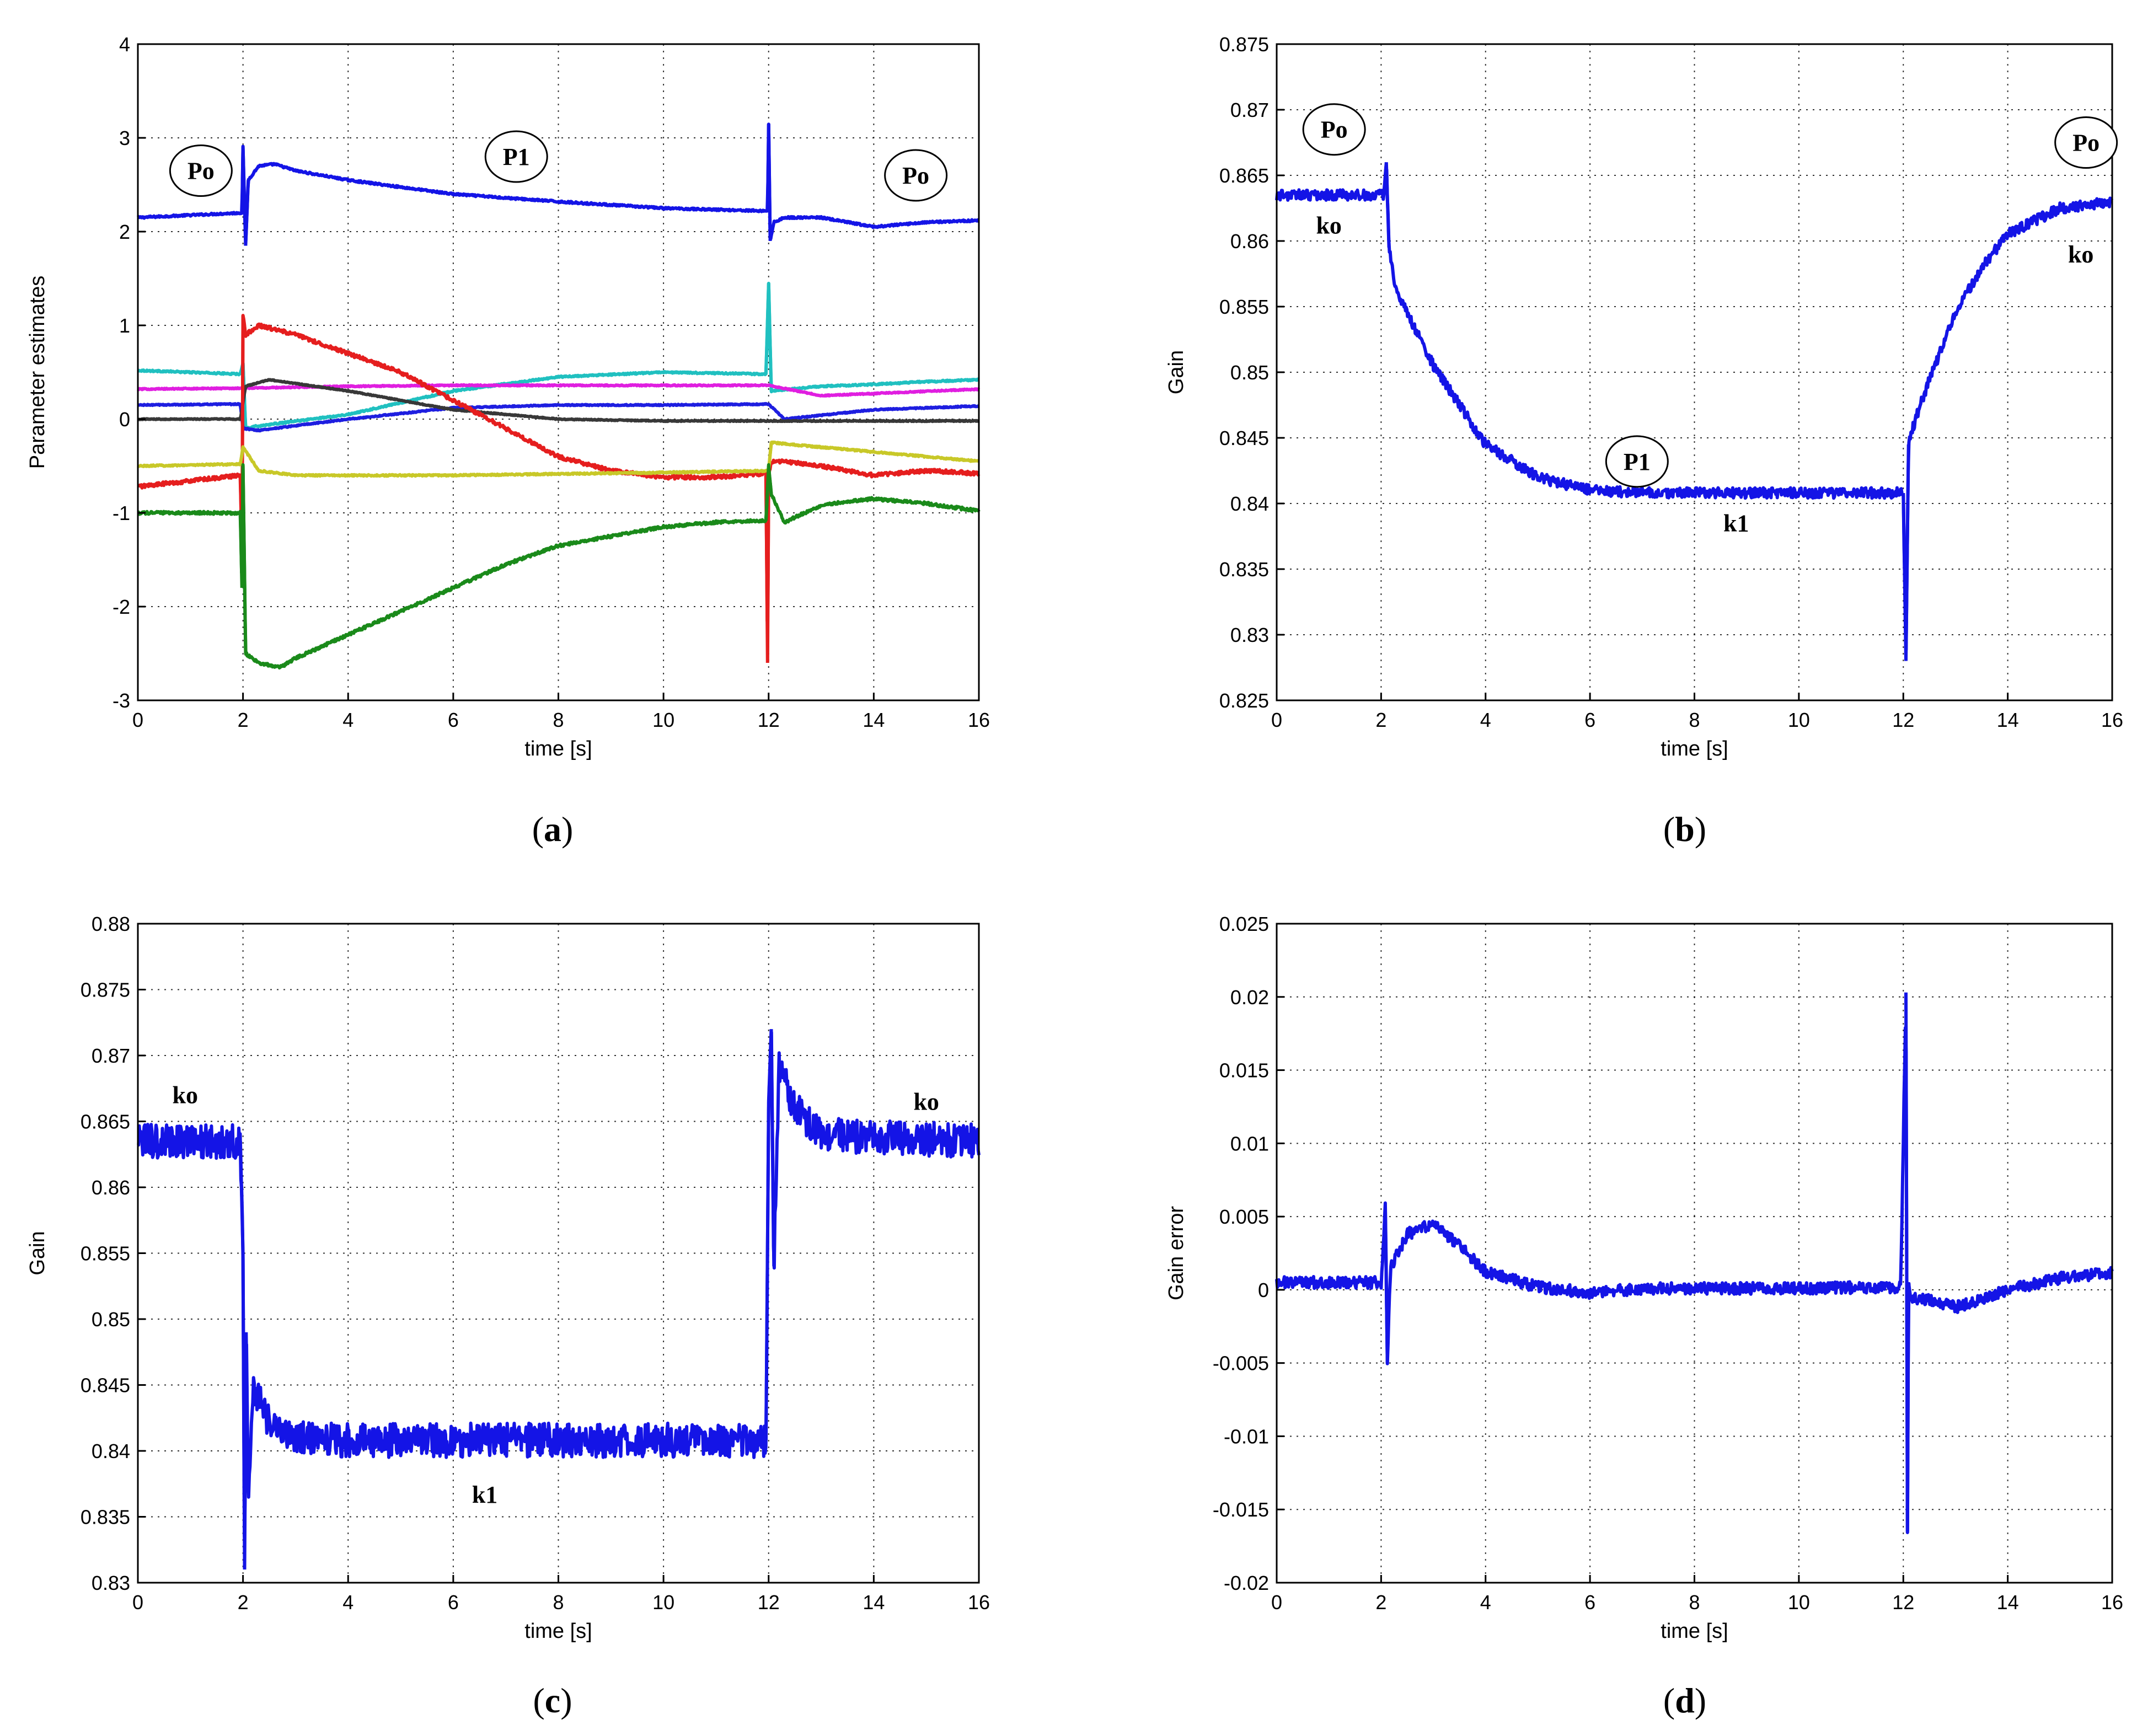 The image size is (2137, 1736). What do you see at coordinates (1244, 175) in the screenshot?
I see `y-tick-label: 0.865` at bounding box center [1244, 175].